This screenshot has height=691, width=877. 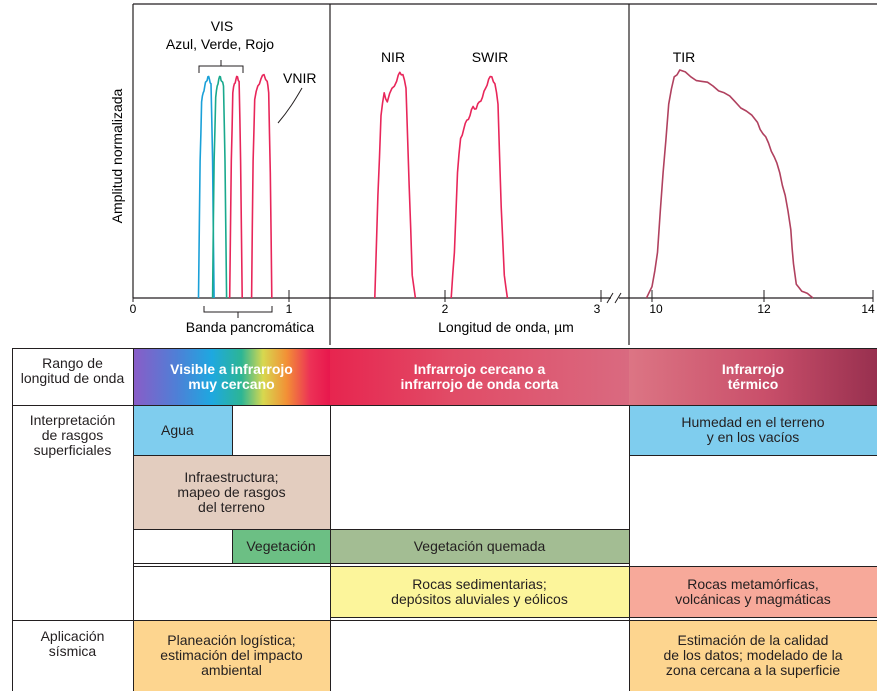 I want to click on grid-agua-right, so click(x=232, y=430).